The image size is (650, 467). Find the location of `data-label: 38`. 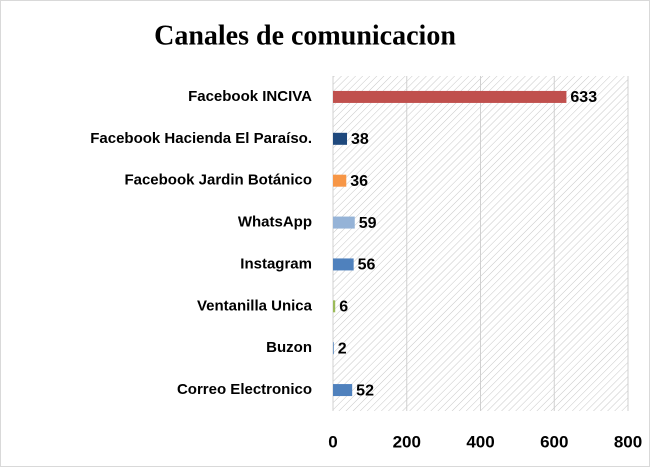

data-label: 38 is located at coordinates (360, 139).